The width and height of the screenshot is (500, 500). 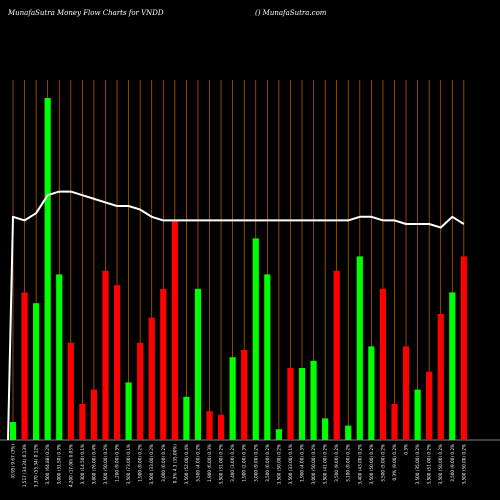 What do you see at coordinates (140, 463) in the screenshot?
I see `x-tick-label: 1,900 (9.00) 0.2%` at bounding box center [140, 463].